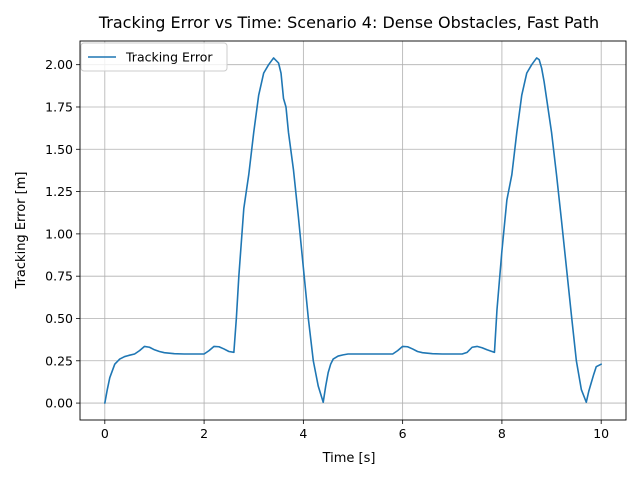 The image size is (640, 480). Describe the element at coordinates (303, 433) in the screenshot. I see `x-tick-label: 4` at that location.